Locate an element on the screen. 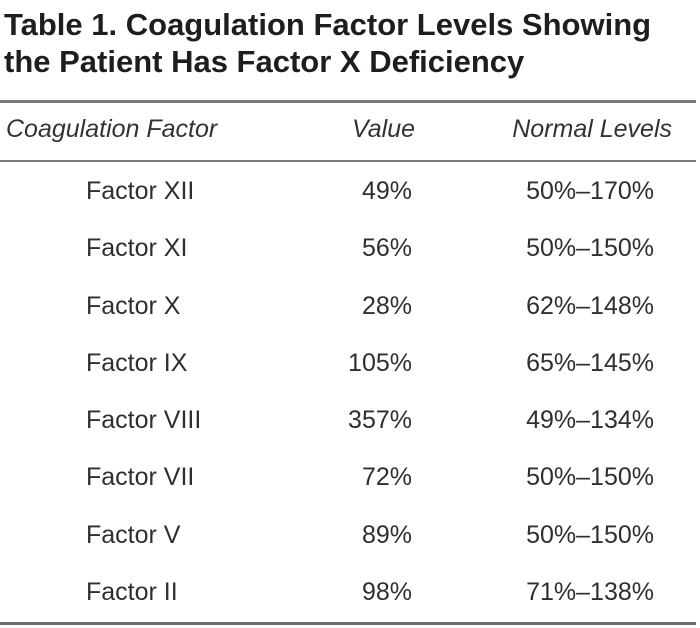  table-row: Factor XII 49% 50%–170% is located at coordinates (348, 196).